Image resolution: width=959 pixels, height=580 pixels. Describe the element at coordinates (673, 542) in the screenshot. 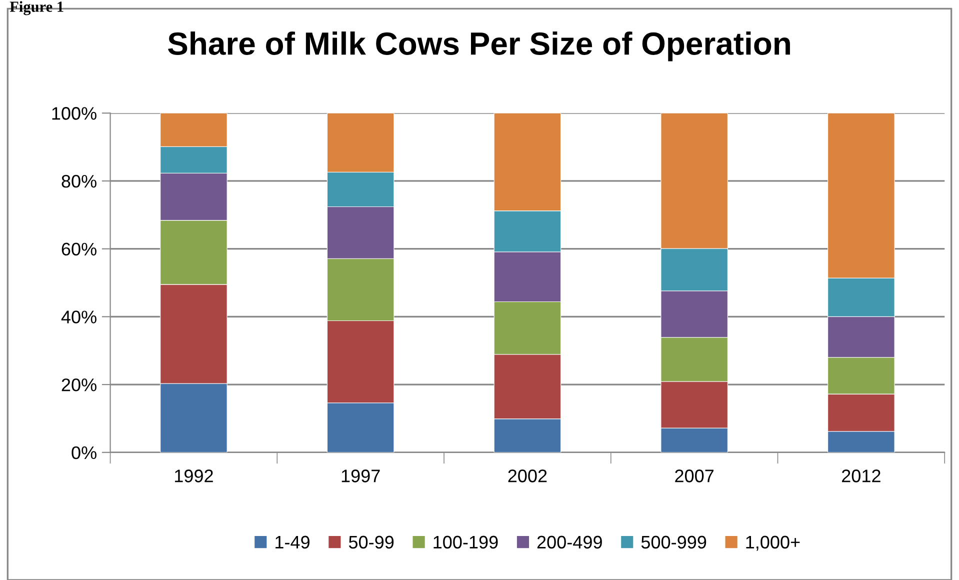

I see `legend-label: 500-999` at that location.